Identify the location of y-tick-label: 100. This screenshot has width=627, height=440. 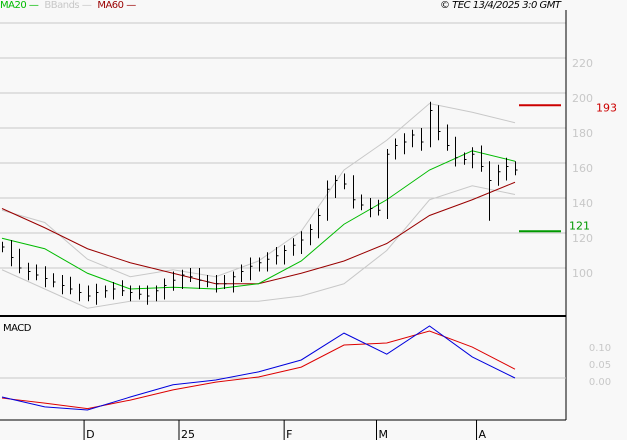
(582, 273).